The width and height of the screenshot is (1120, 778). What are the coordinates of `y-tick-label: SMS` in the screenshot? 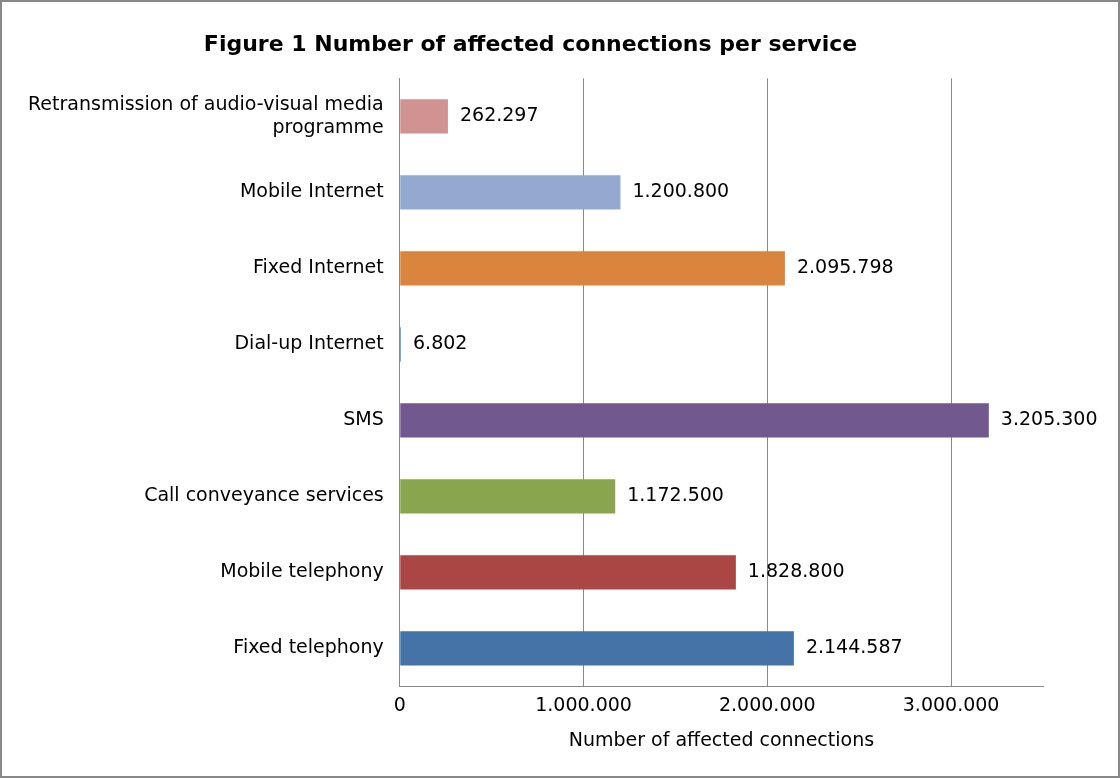 It's located at (363, 418).